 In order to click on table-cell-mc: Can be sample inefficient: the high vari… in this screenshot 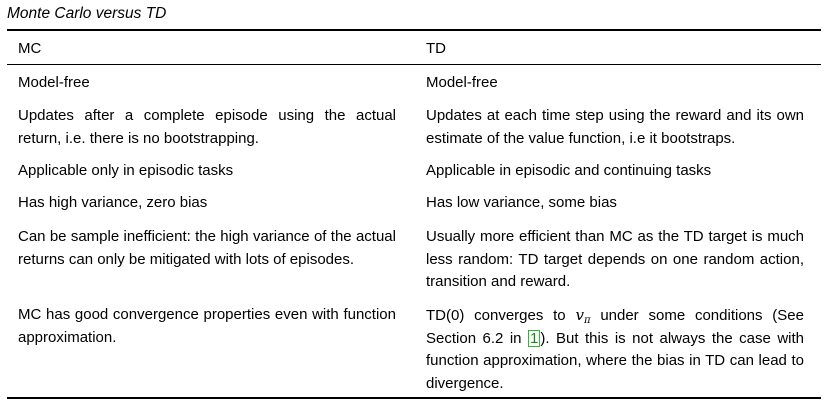, I will do `click(207, 248)`.